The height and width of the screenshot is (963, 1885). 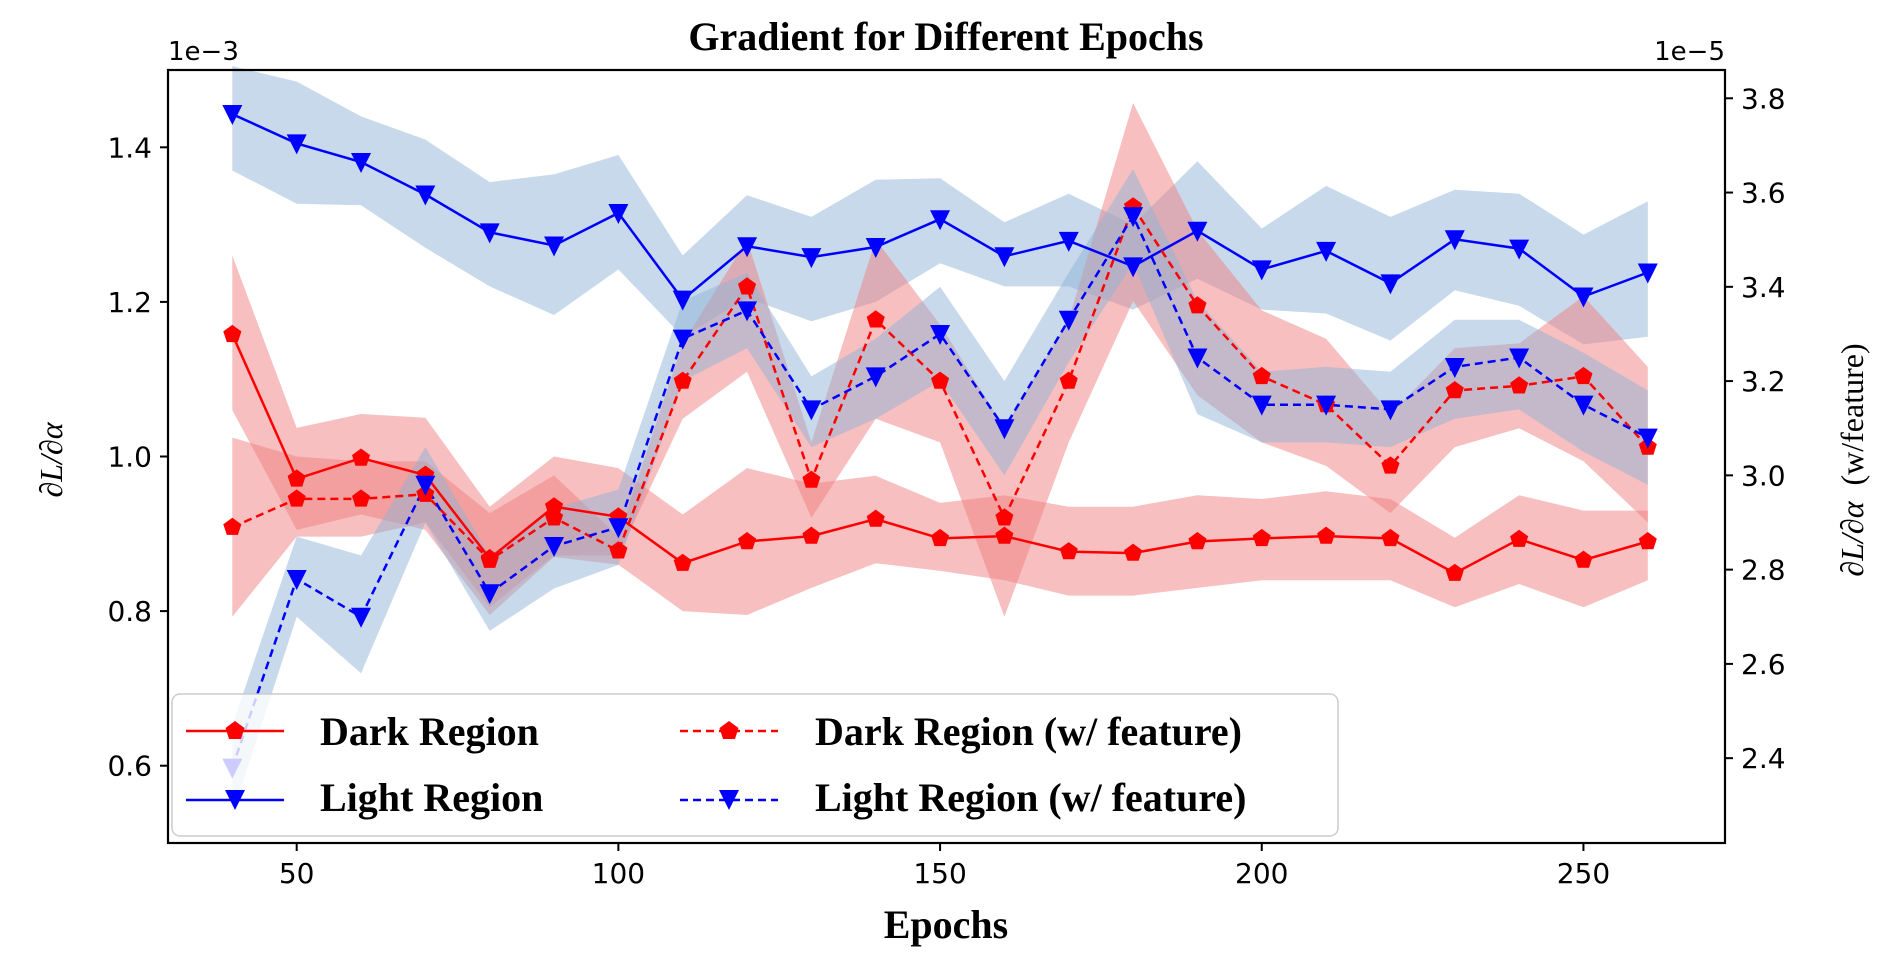 What do you see at coordinates (1763, 381) in the screenshot?
I see `right-y-tick-label: 3.2` at bounding box center [1763, 381].